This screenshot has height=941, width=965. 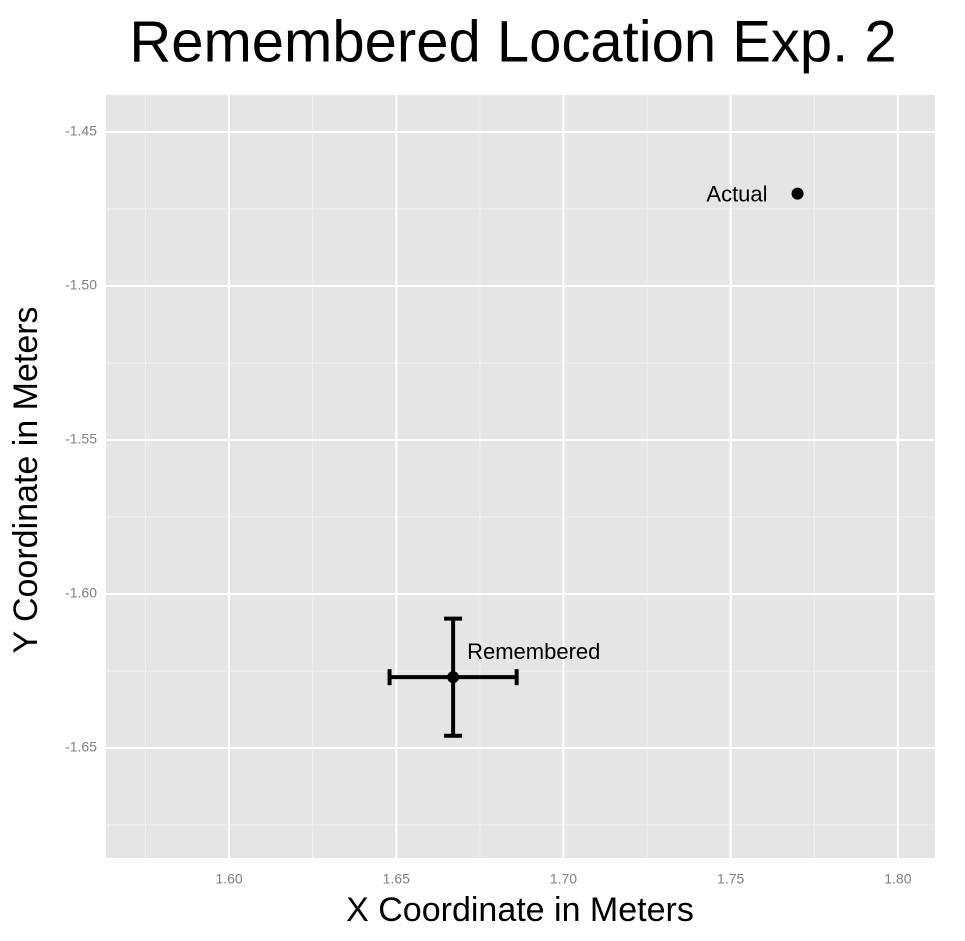 I want to click on y-axis-label: Y Coordinate in Meters, so click(x=26, y=479).